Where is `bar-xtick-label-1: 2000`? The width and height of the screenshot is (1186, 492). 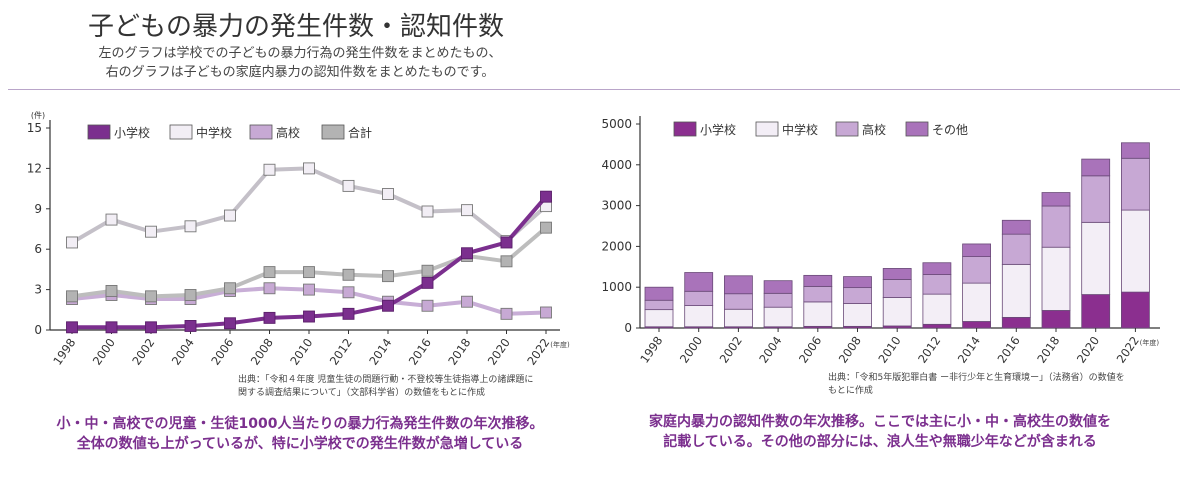
bar-xtick-label-1: 2000 is located at coordinates (691, 350).